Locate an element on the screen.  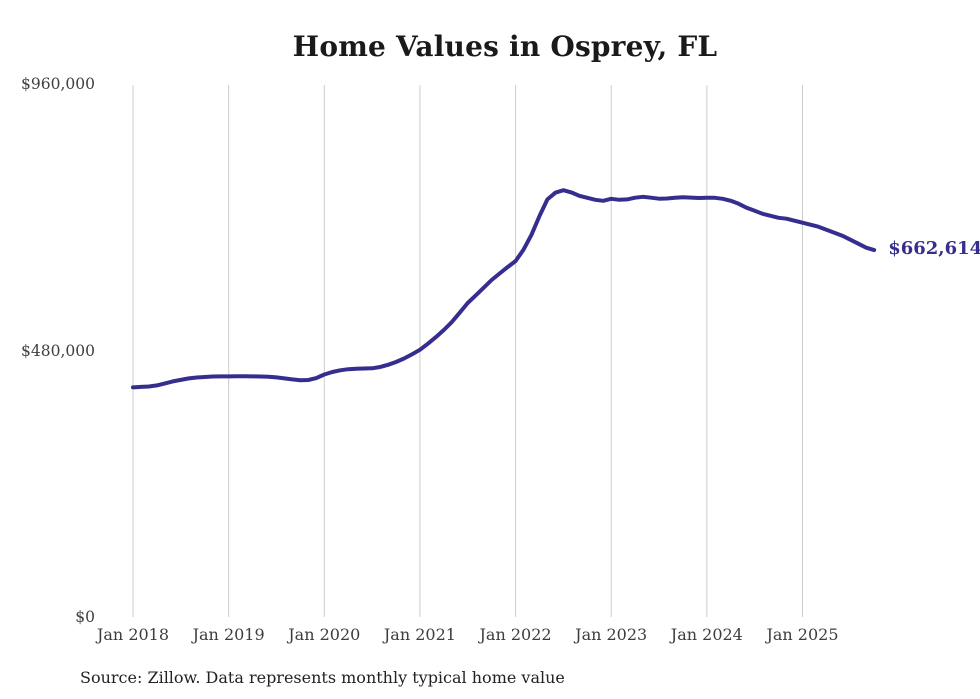
x-axis-tick-label: Jan 2025 is located at coordinates (802, 634).